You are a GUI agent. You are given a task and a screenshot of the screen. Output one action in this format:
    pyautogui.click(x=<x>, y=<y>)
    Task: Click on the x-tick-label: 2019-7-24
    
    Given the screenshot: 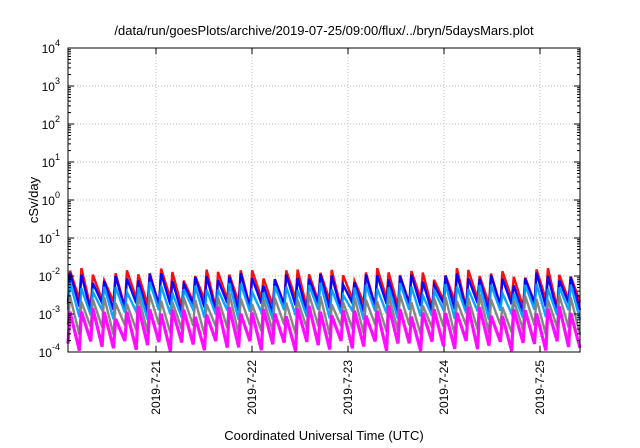 What is the action you would take?
    pyautogui.click(x=444, y=387)
    